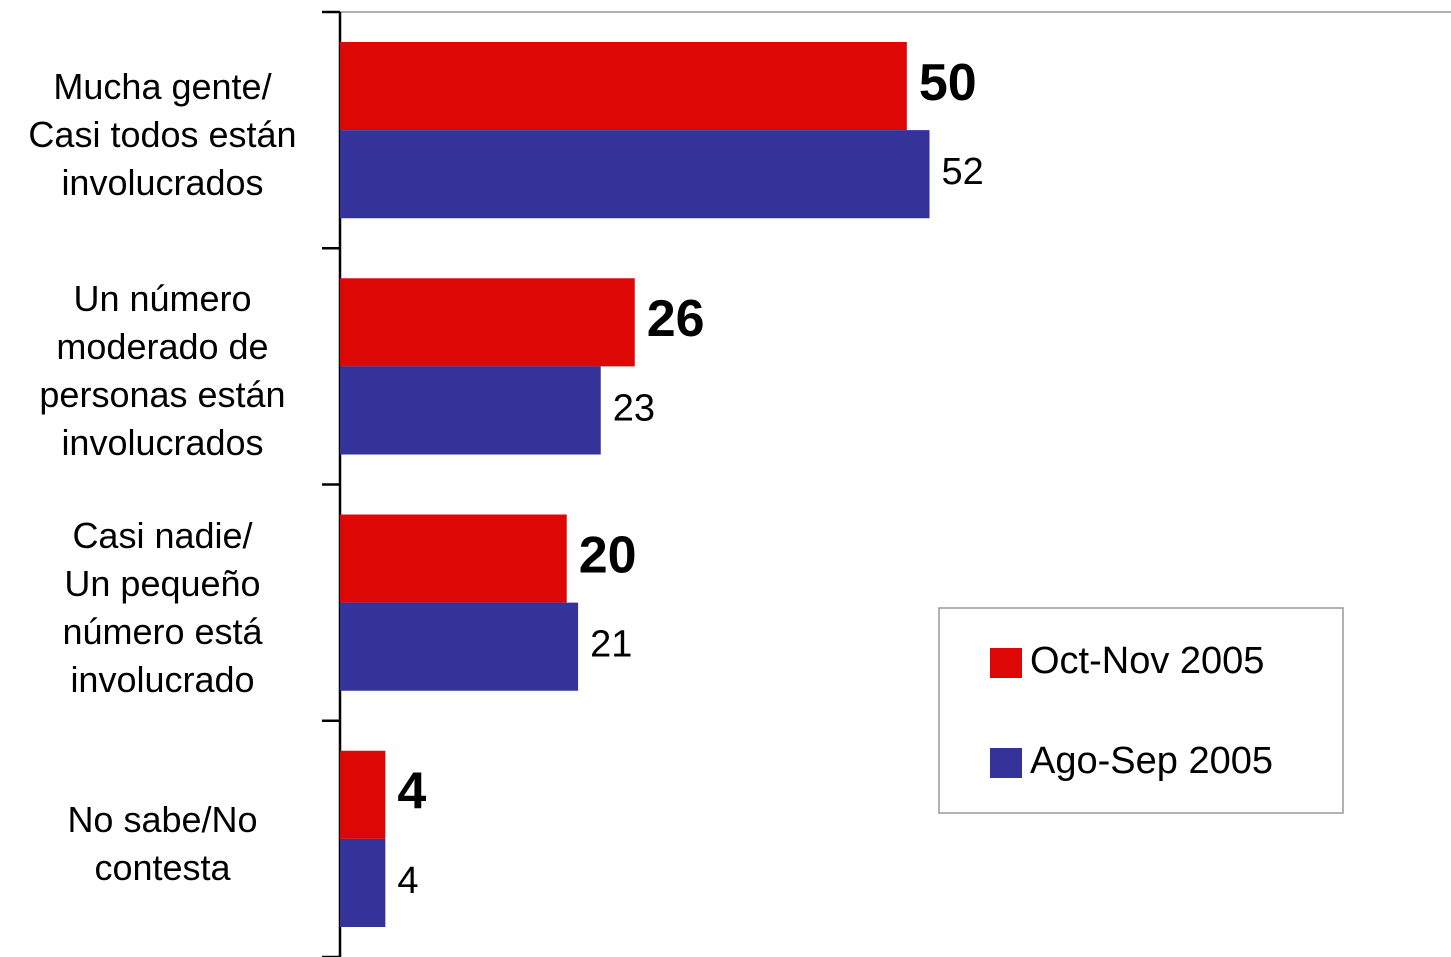  I want to click on legend-box, so click(1141, 710).